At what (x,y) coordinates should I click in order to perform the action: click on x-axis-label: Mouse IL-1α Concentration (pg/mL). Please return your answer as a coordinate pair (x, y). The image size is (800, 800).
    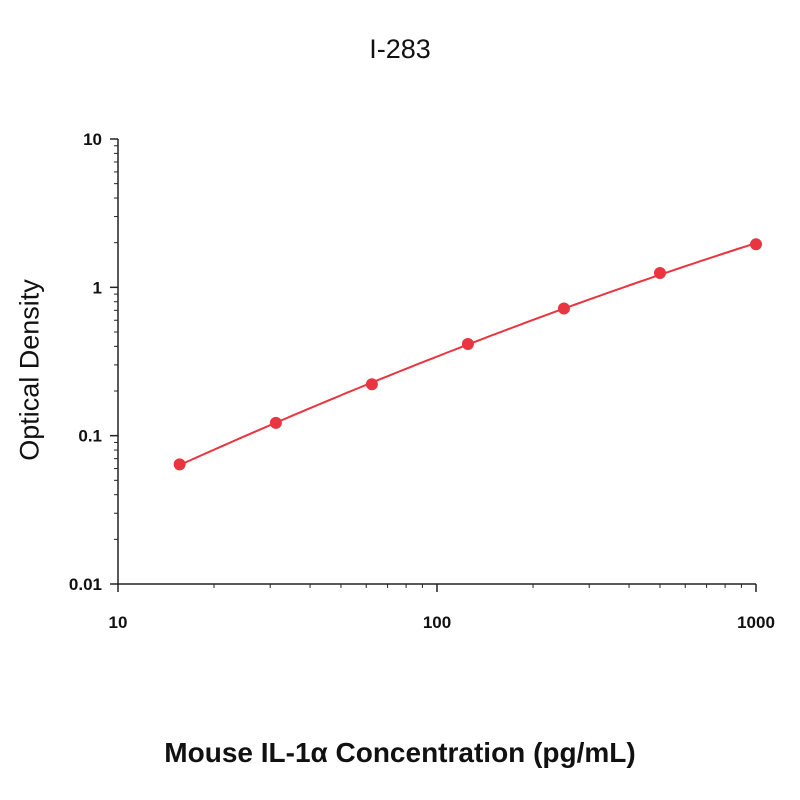
    Looking at the image, I should click on (400, 752).